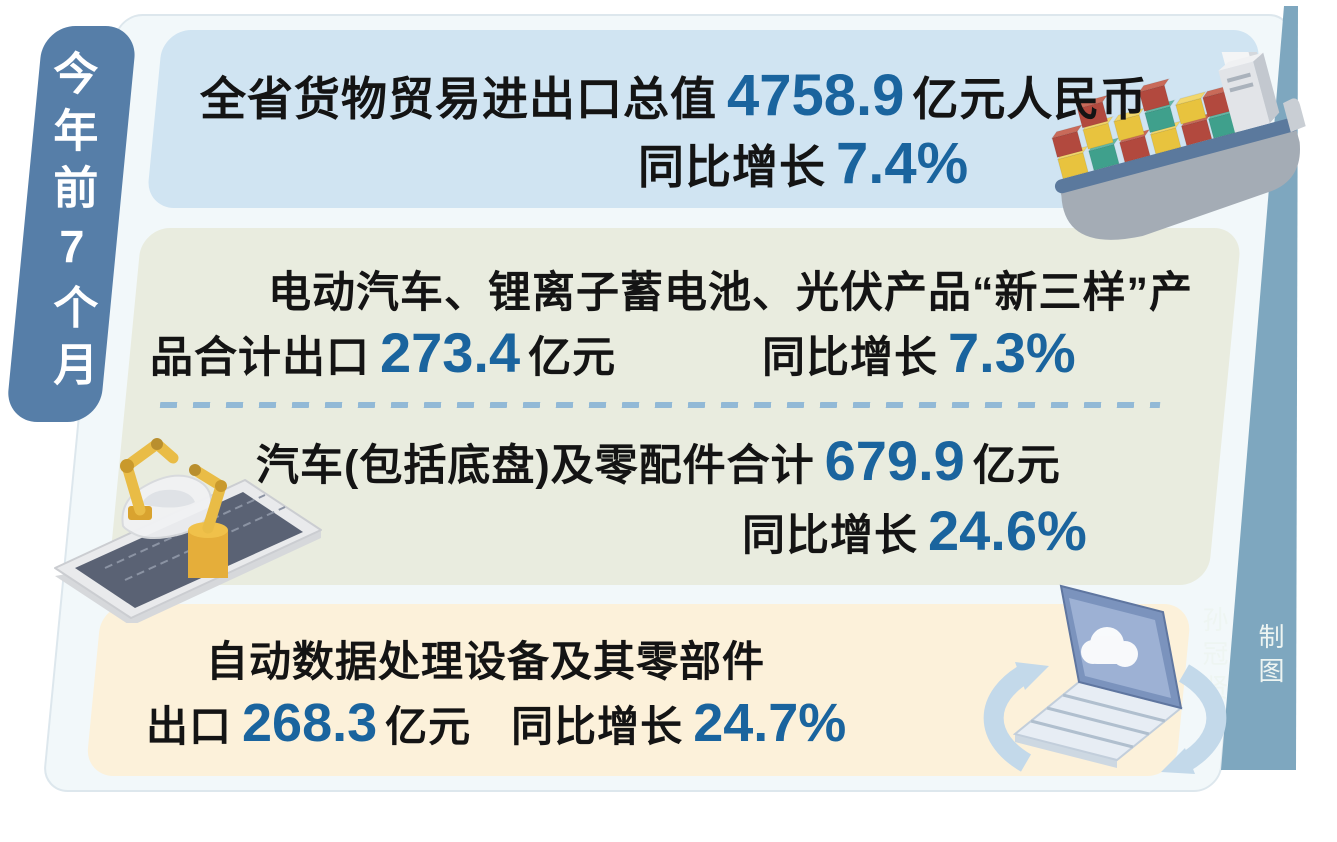 The width and height of the screenshot is (1337, 842). What do you see at coordinates (730, 293) in the screenshot?
I see `new-three-text: 电动汽车、锂离子蓄电池、光伏产品“新三样”产` at bounding box center [730, 293].